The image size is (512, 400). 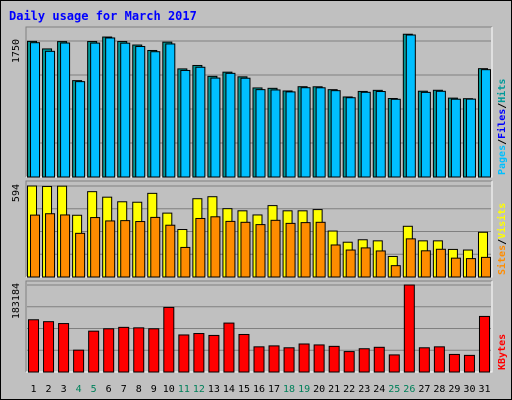 What do you see at coordinates (94, 389) in the screenshot?
I see `x-tick-label-day-5: 5` at bounding box center [94, 389].